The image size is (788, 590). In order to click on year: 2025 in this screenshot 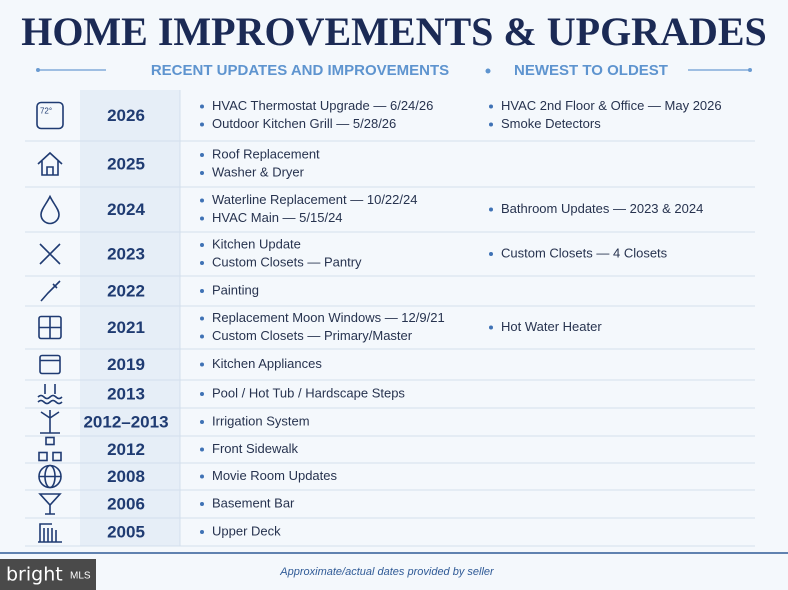, I will do `click(126, 163)`.